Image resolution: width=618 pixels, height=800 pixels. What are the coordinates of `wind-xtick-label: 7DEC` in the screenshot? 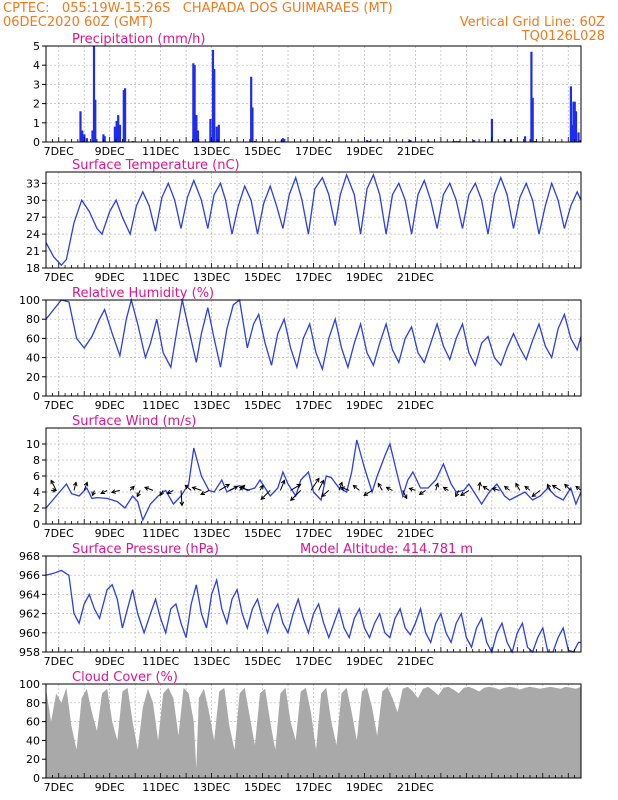 It's located at (59, 533).